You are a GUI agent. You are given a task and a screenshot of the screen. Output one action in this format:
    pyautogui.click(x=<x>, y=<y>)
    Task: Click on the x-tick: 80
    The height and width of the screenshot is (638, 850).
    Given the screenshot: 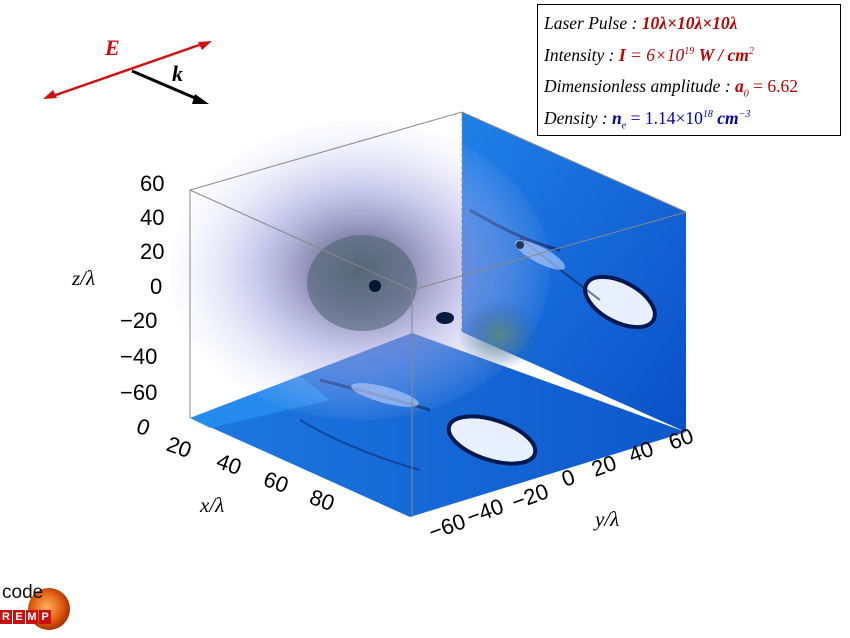 What is the action you would take?
    pyautogui.click(x=322, y=500)
    